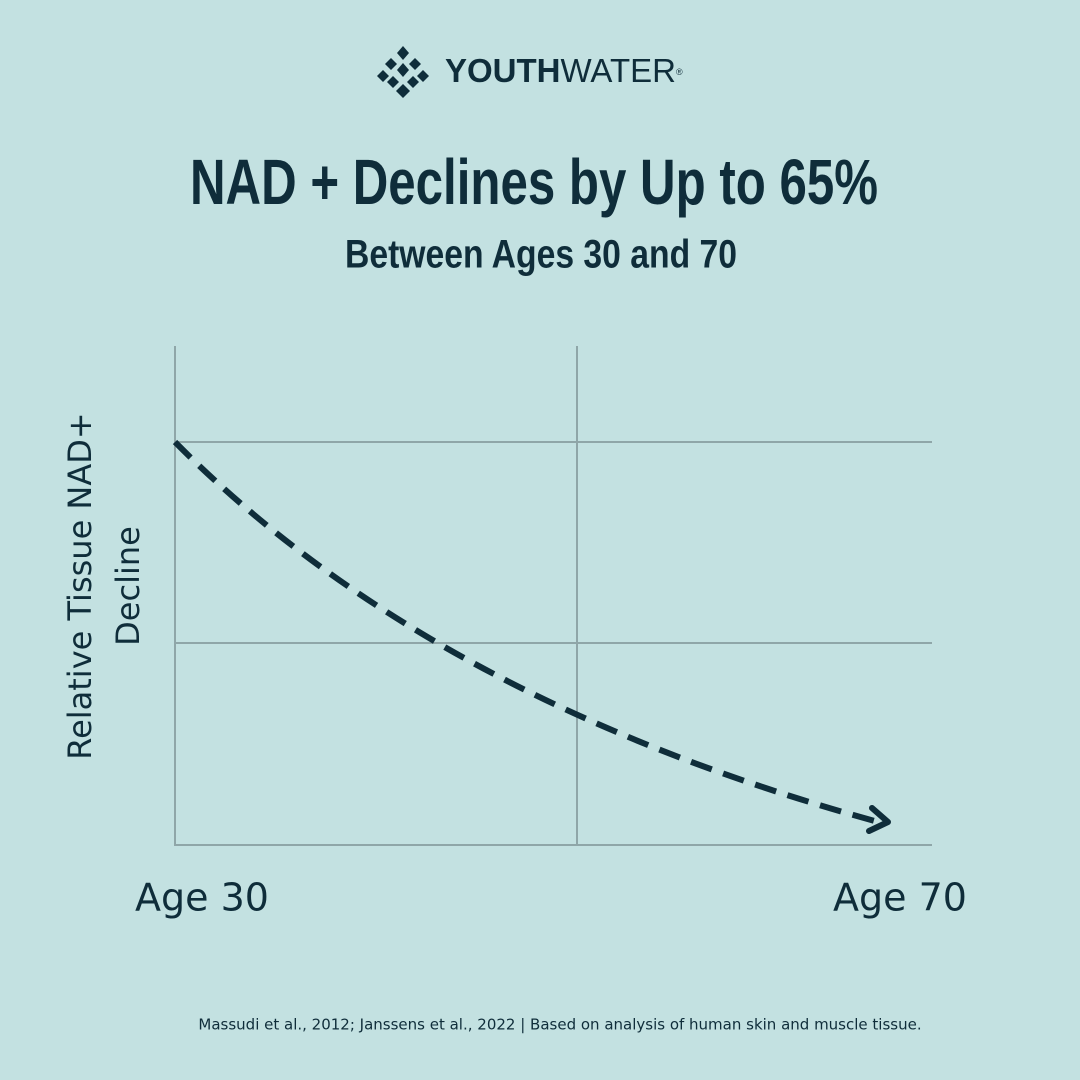 Image resolution: width=1080 pixels, height=1080 pixels. I want to click on y-axis-label-line: Relative Tissue NAD+, so click(80, 585).